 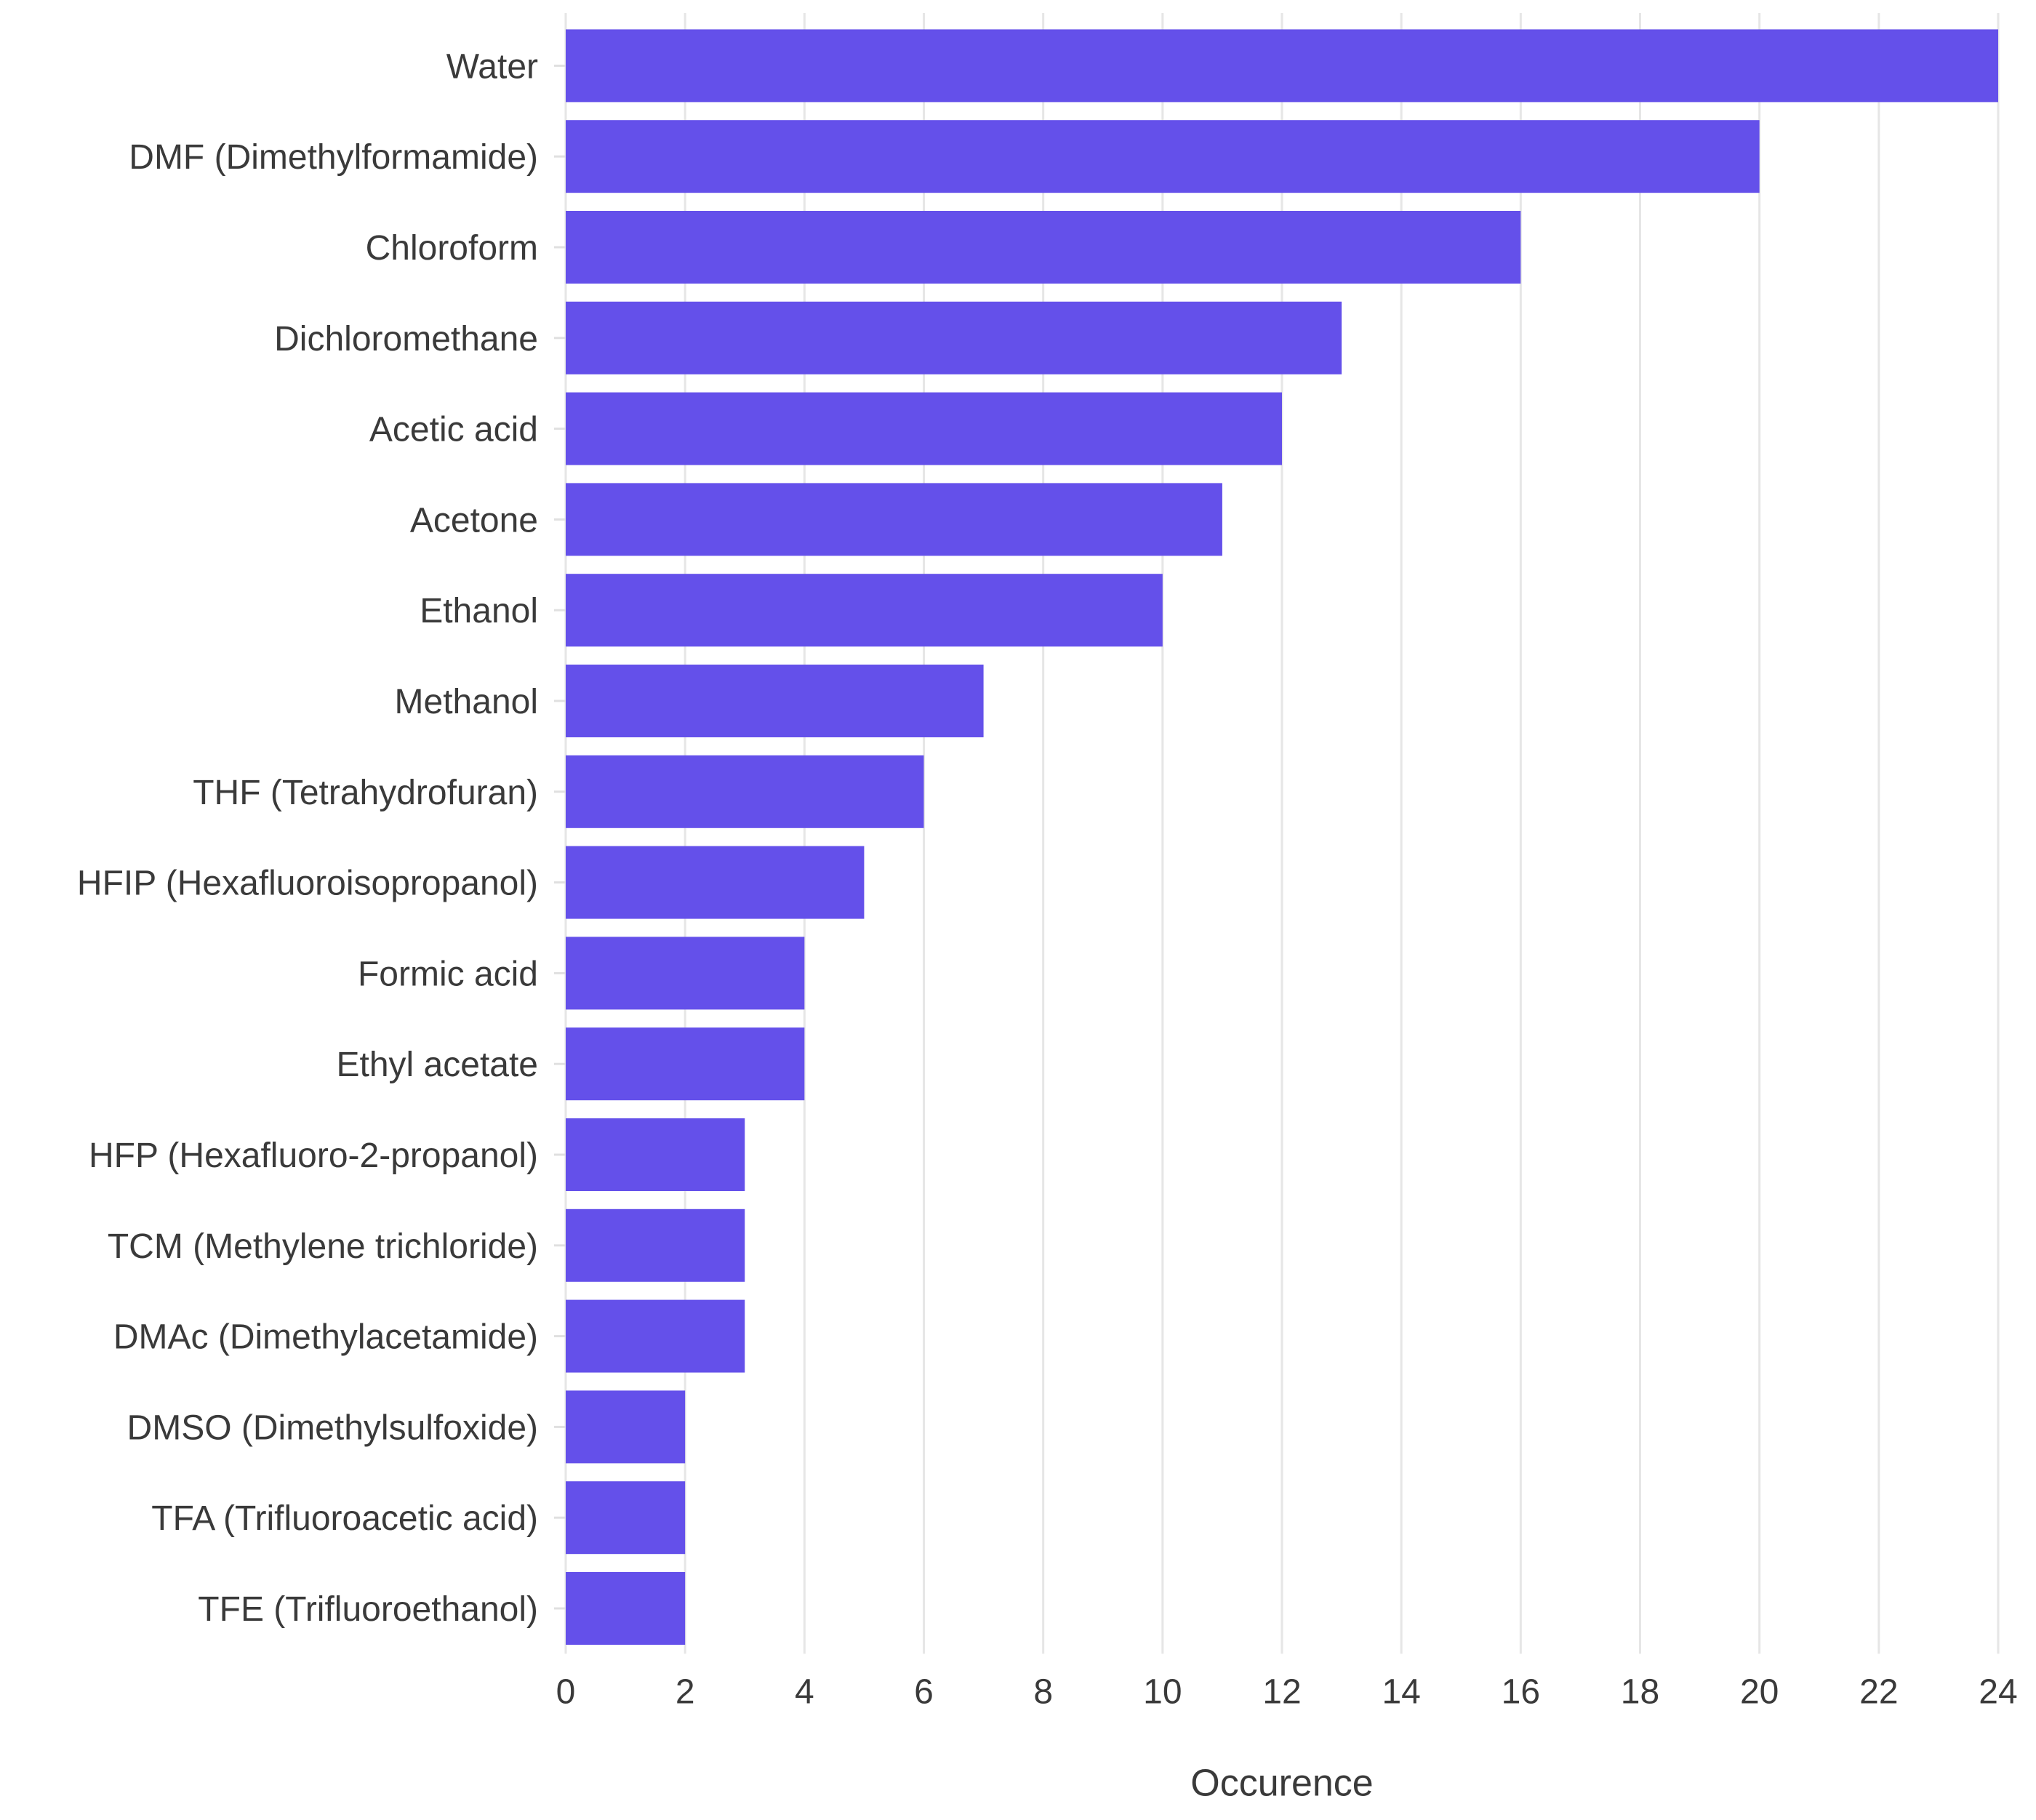 I want to click on category-label: DMAc (Dimethylacetamide), so click(x=325, y=1337).